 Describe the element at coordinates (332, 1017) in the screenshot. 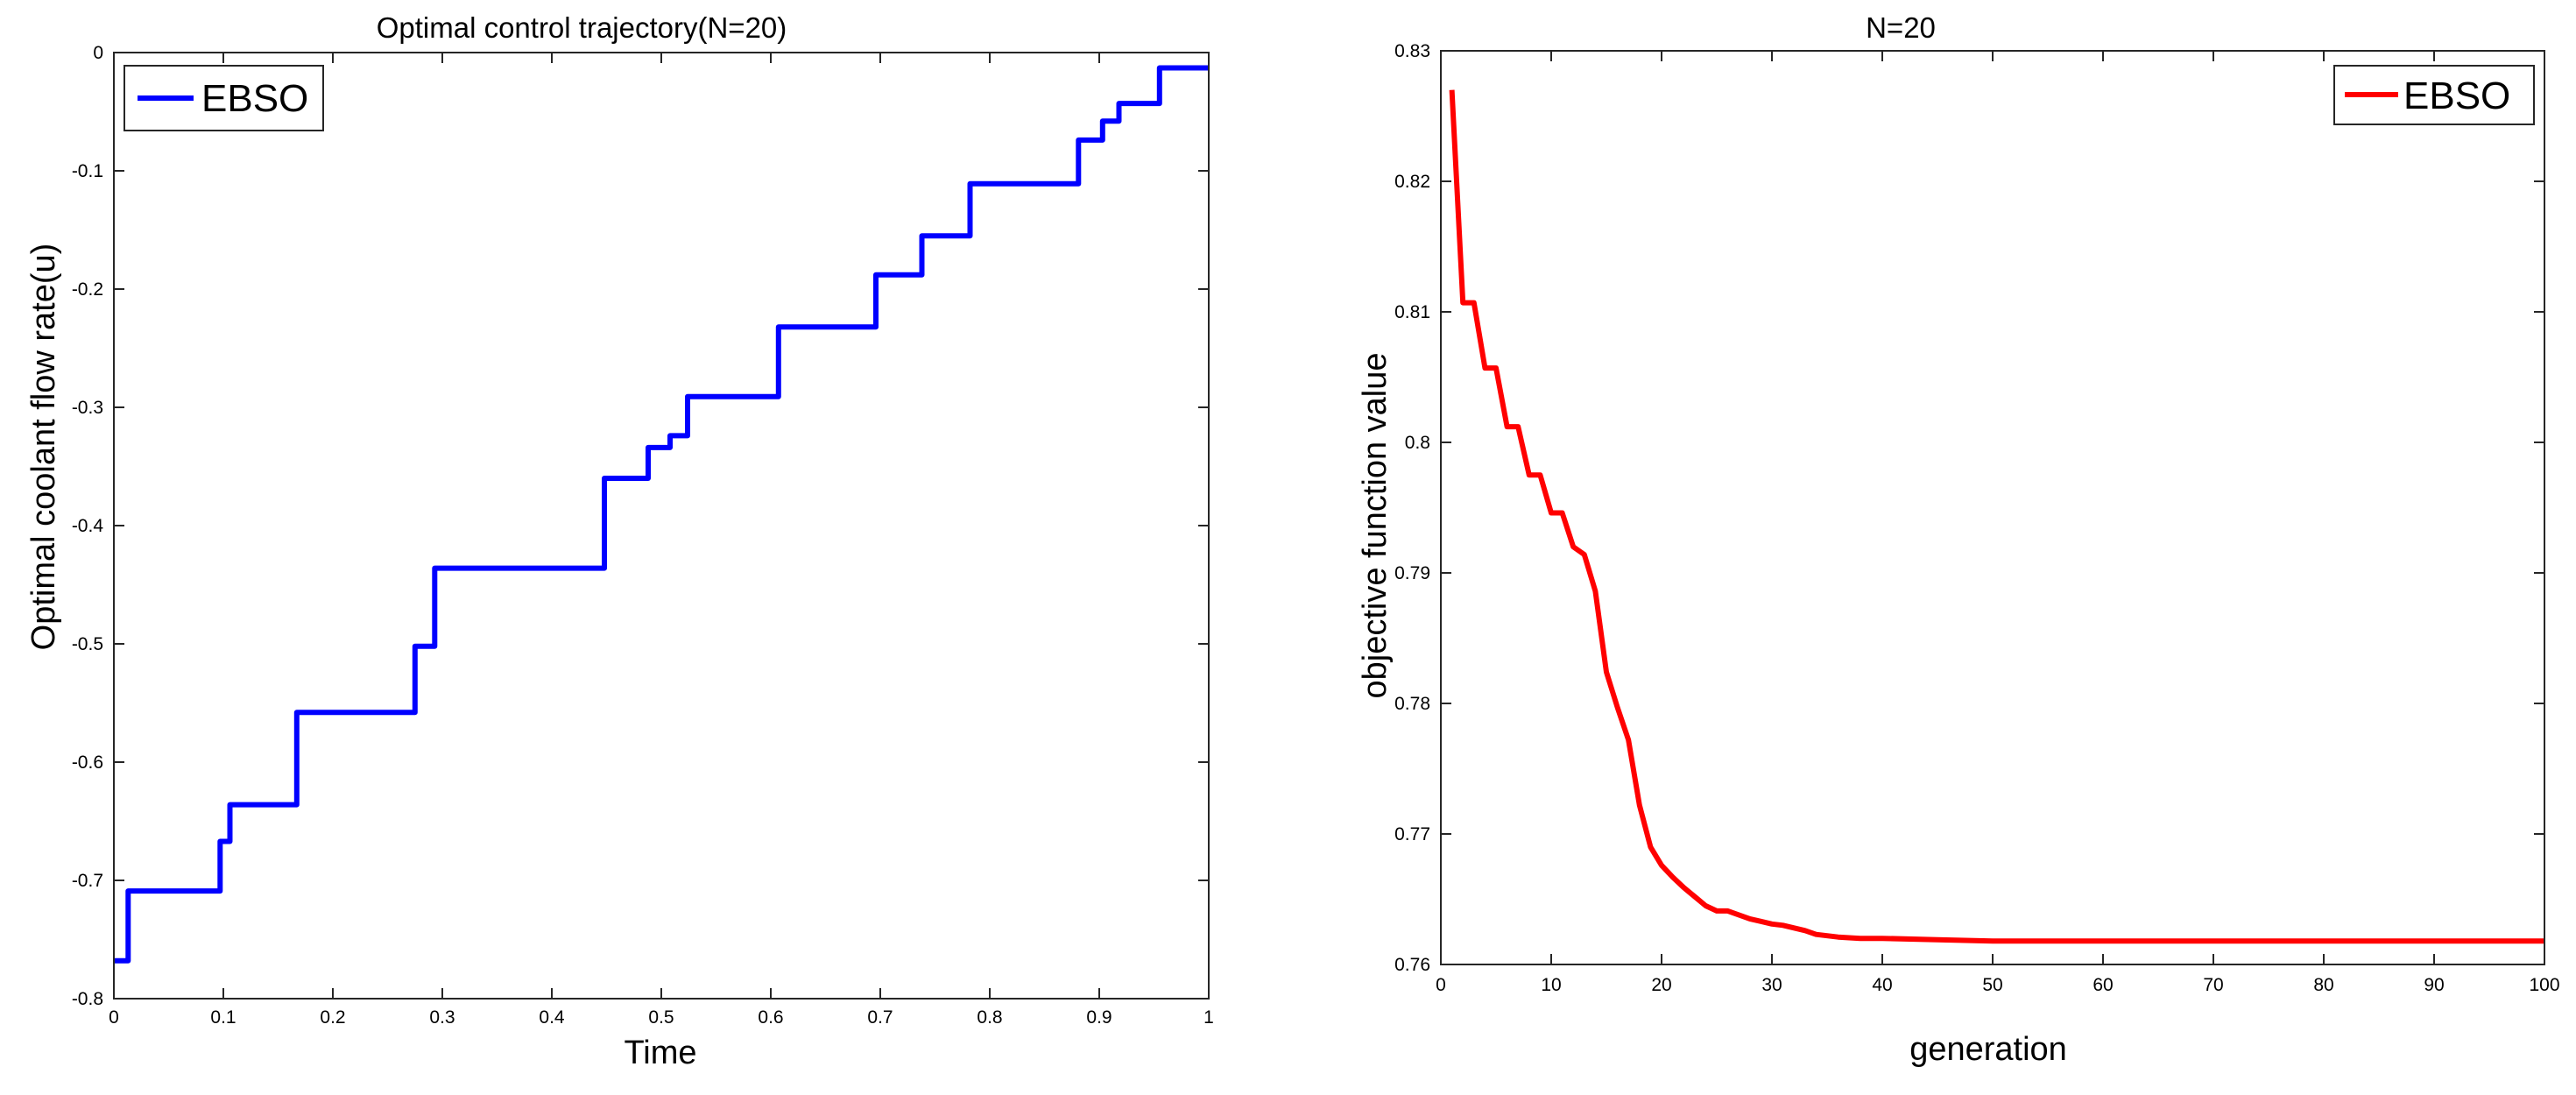

I see `x-tick-label: 0.2` at that location.